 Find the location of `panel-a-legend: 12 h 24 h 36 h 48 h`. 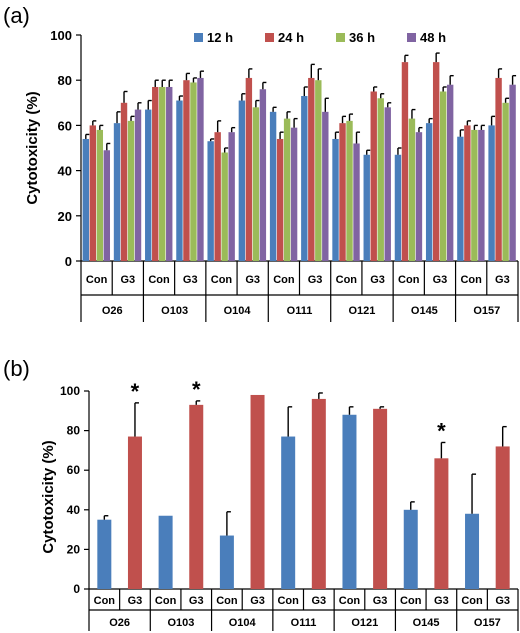

panel-a-legend: 12 h 24 h 36 h 48 h is located at coordinates (320, 37).